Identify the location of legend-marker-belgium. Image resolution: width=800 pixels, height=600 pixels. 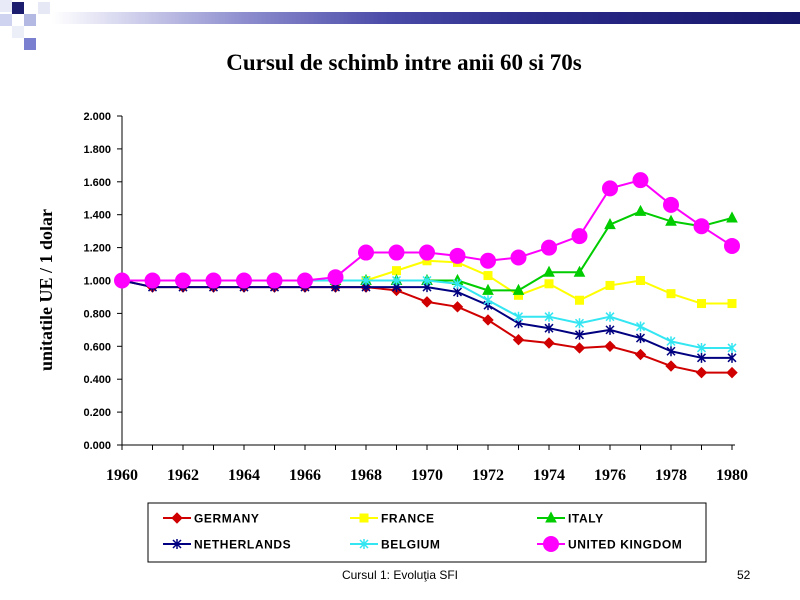
(364, 544).